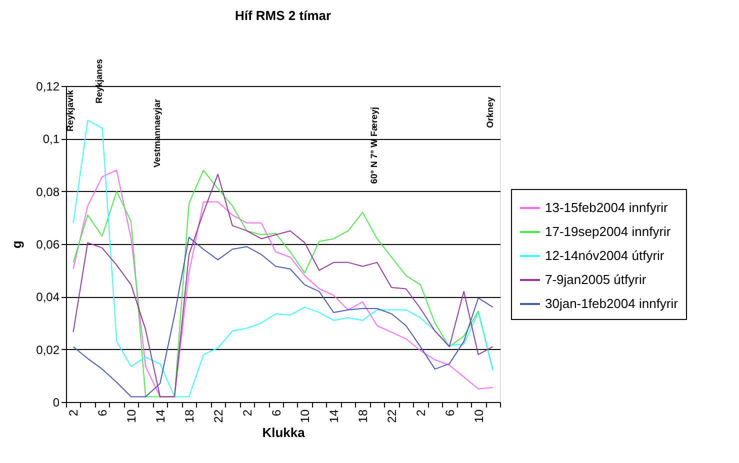 The width and height of the screenshot is (739, 463). I want to click on annotation: Orkney, so click(489, 112).